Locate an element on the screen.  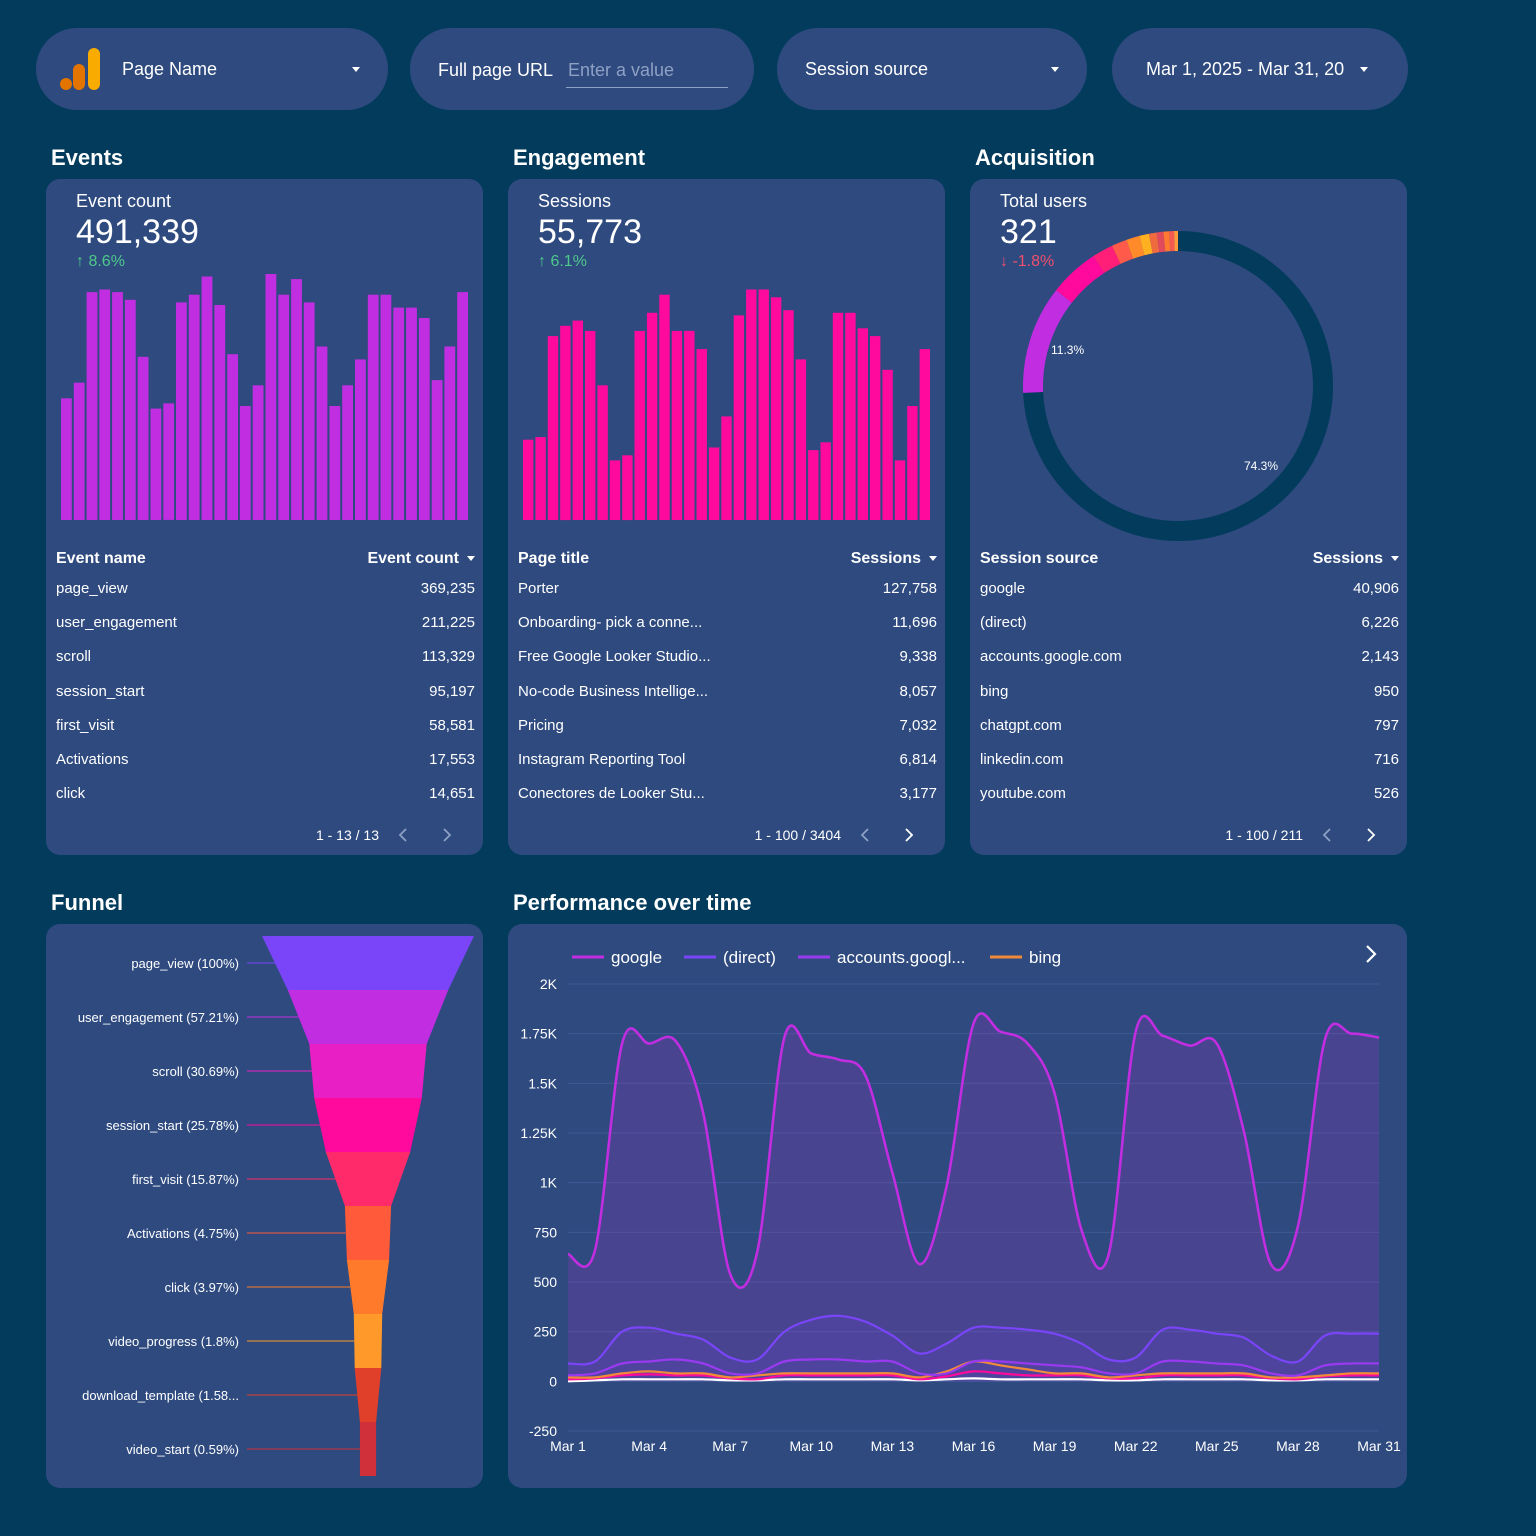
table-row: first_visit 58,581 is located at coordinates (265, 725).